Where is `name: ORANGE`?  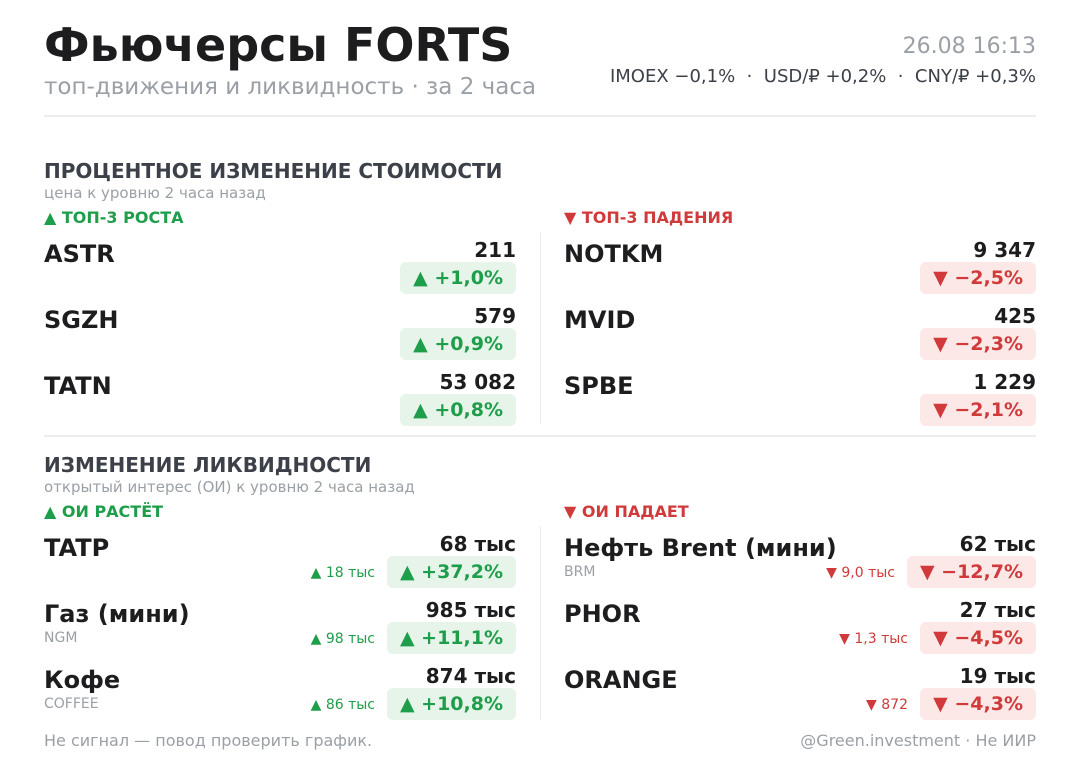
name: ORANGE is located at coordinates (621, 680).